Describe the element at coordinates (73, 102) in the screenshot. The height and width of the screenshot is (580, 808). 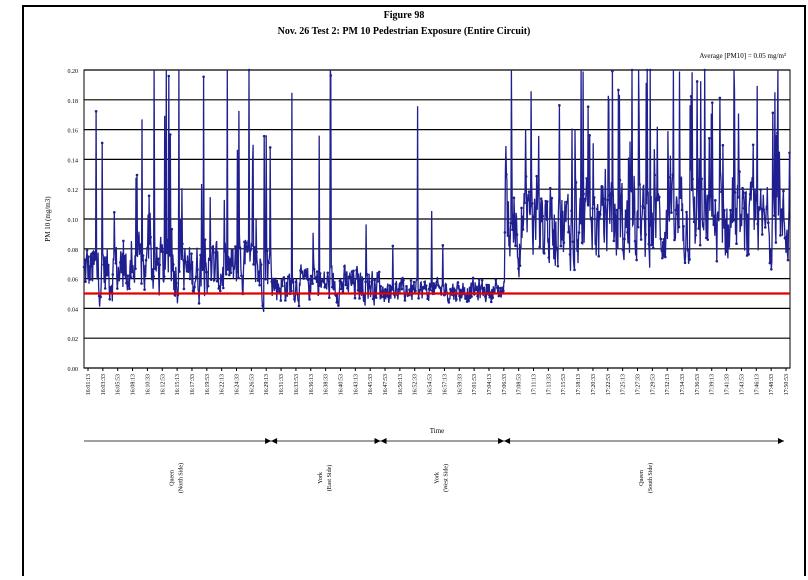
I see `y-tick-label: 0.18` at that location.